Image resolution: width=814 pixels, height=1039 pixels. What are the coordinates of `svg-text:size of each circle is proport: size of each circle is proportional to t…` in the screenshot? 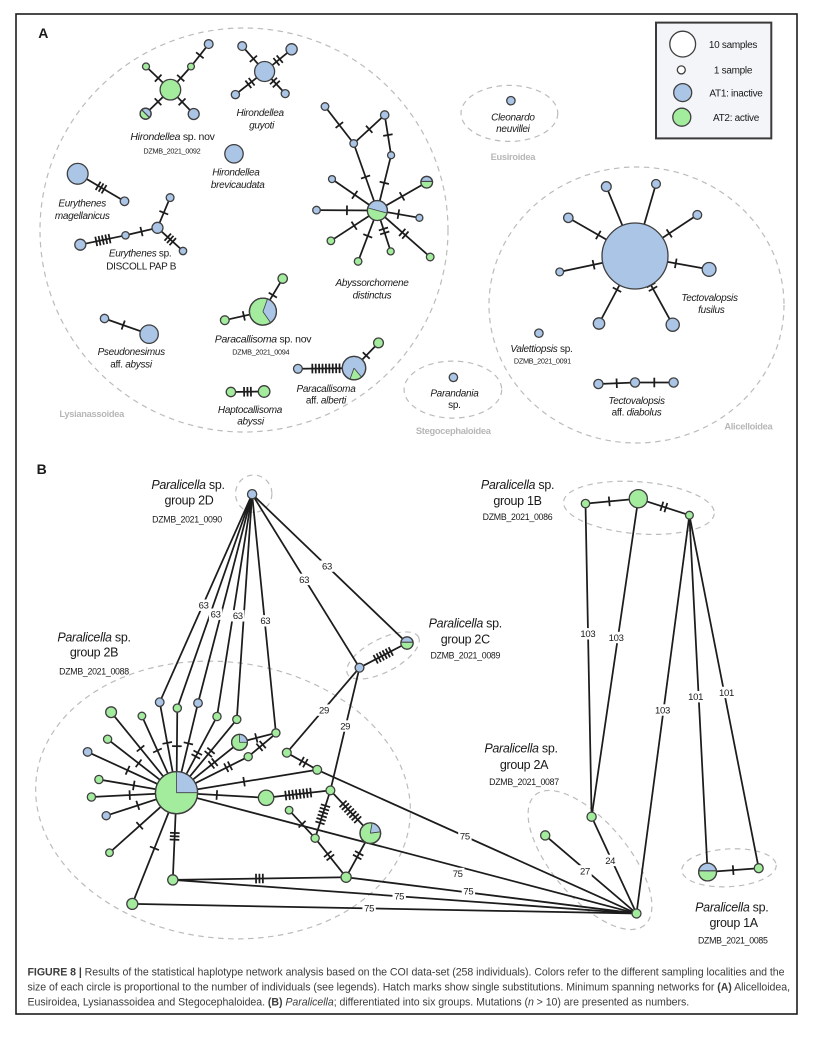 It's located at (409, 988).